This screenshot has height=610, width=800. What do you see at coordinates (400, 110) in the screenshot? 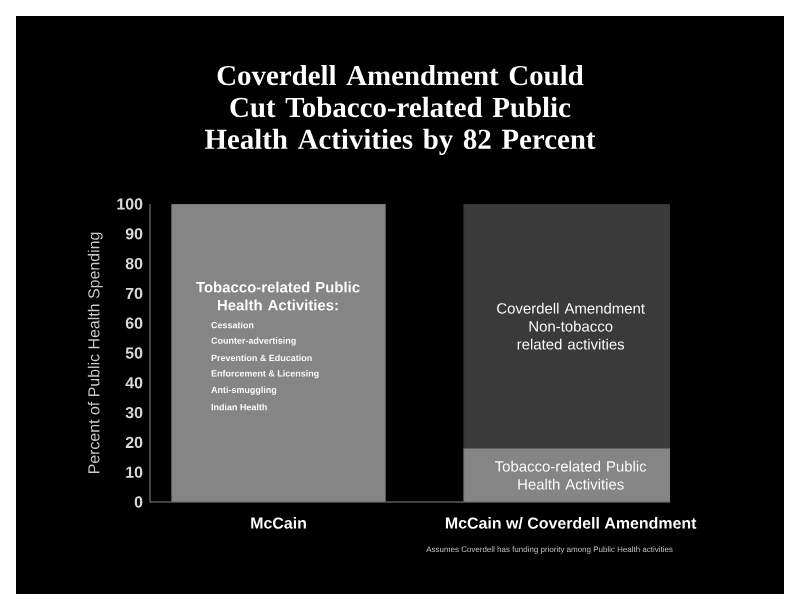
I see `chart-title: Coverdell Amendment Could Cut Tobacco-related Public Health Activities by 82 Percent` at bounding box center [400, 110].